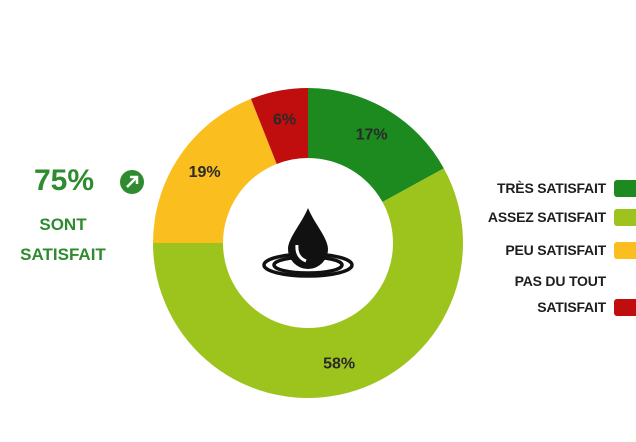 This screenshot has height=442, width=636. Describe the element at coordinates (372, 135) in the screenshot. I see `slice-label: 17%` at that location.